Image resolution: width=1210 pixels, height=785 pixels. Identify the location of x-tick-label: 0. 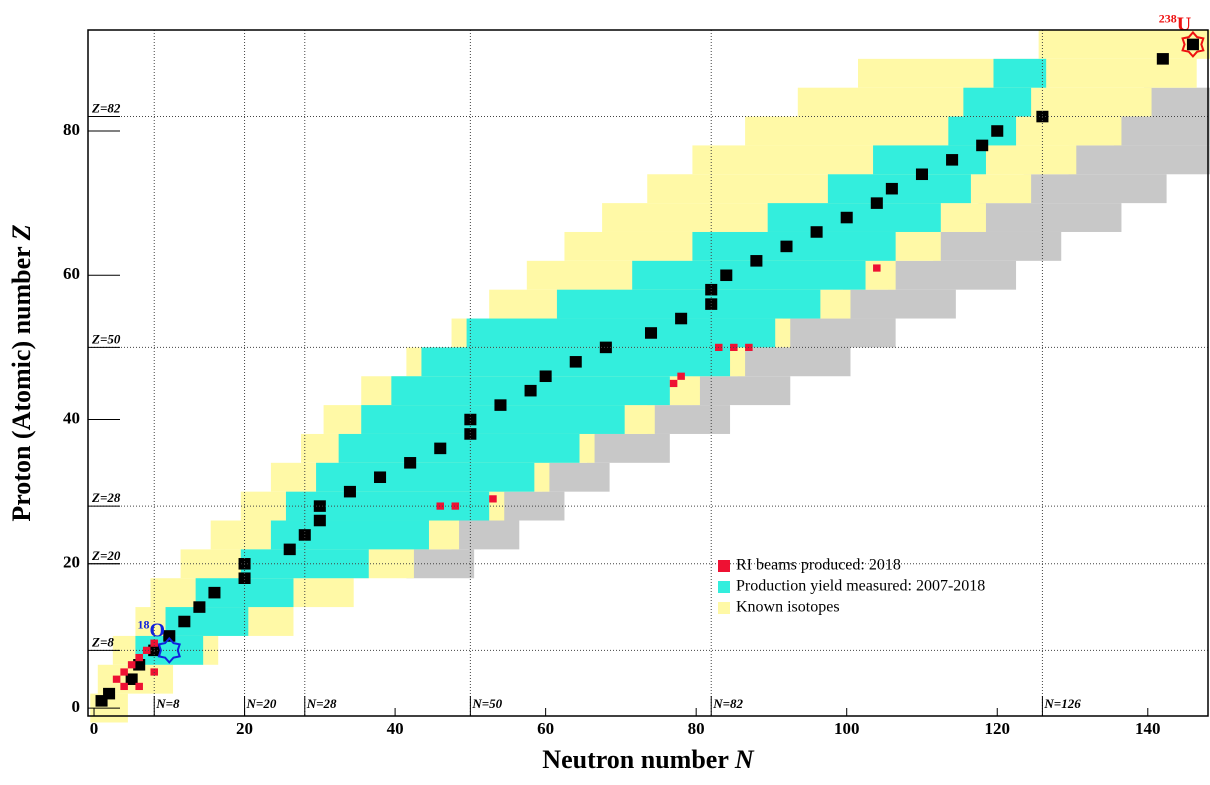
(94, 728).